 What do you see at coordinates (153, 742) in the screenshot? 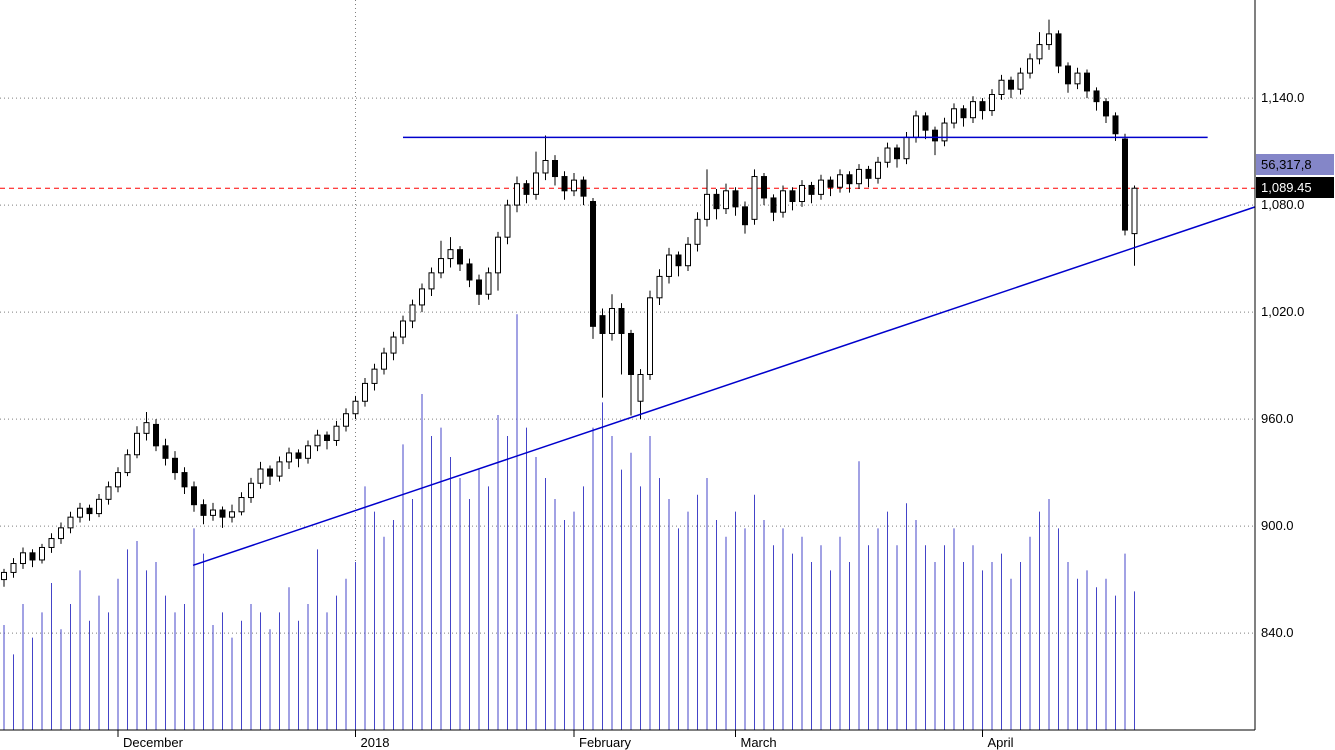
I see `month-label: December` at bounding box center [153, 742].